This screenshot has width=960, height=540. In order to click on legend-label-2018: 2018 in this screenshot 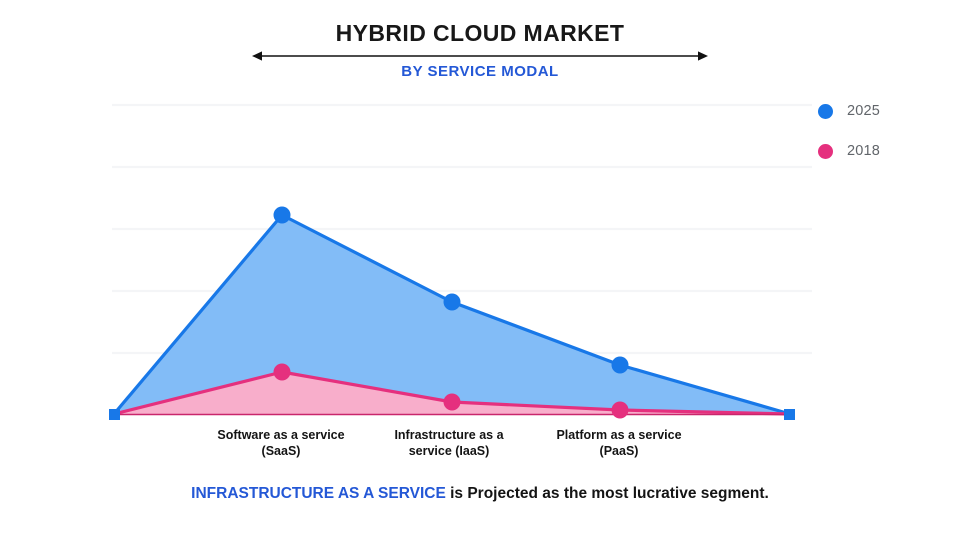, I will do `click(864, 151)`.